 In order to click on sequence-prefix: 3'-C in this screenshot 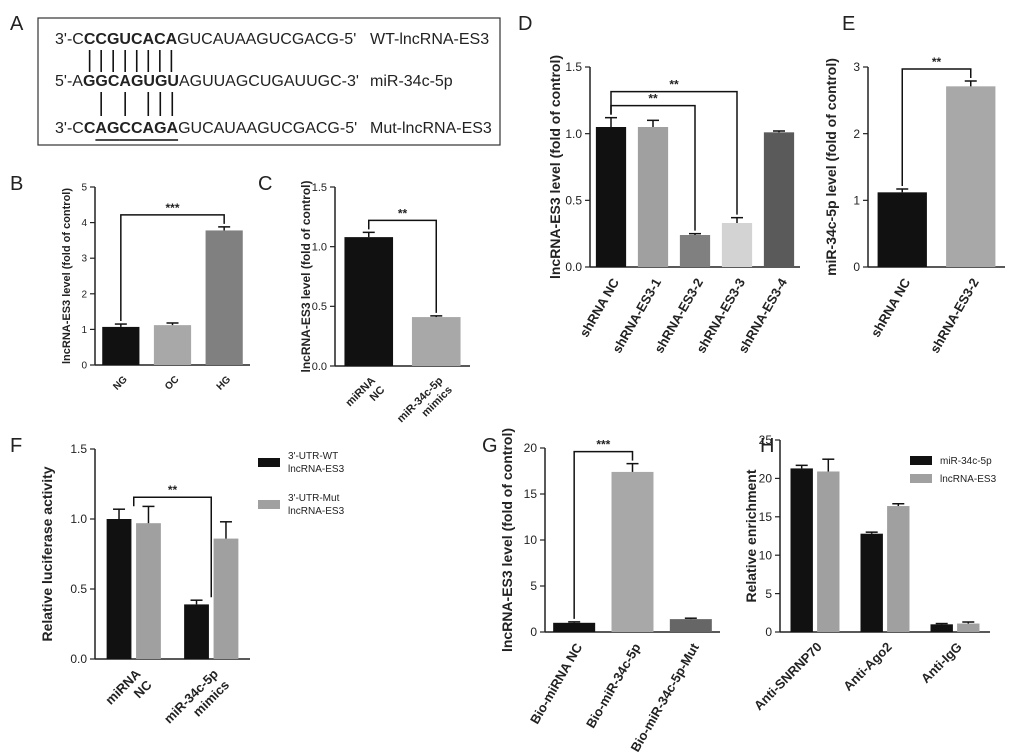, I will do `click(69, 39)`.